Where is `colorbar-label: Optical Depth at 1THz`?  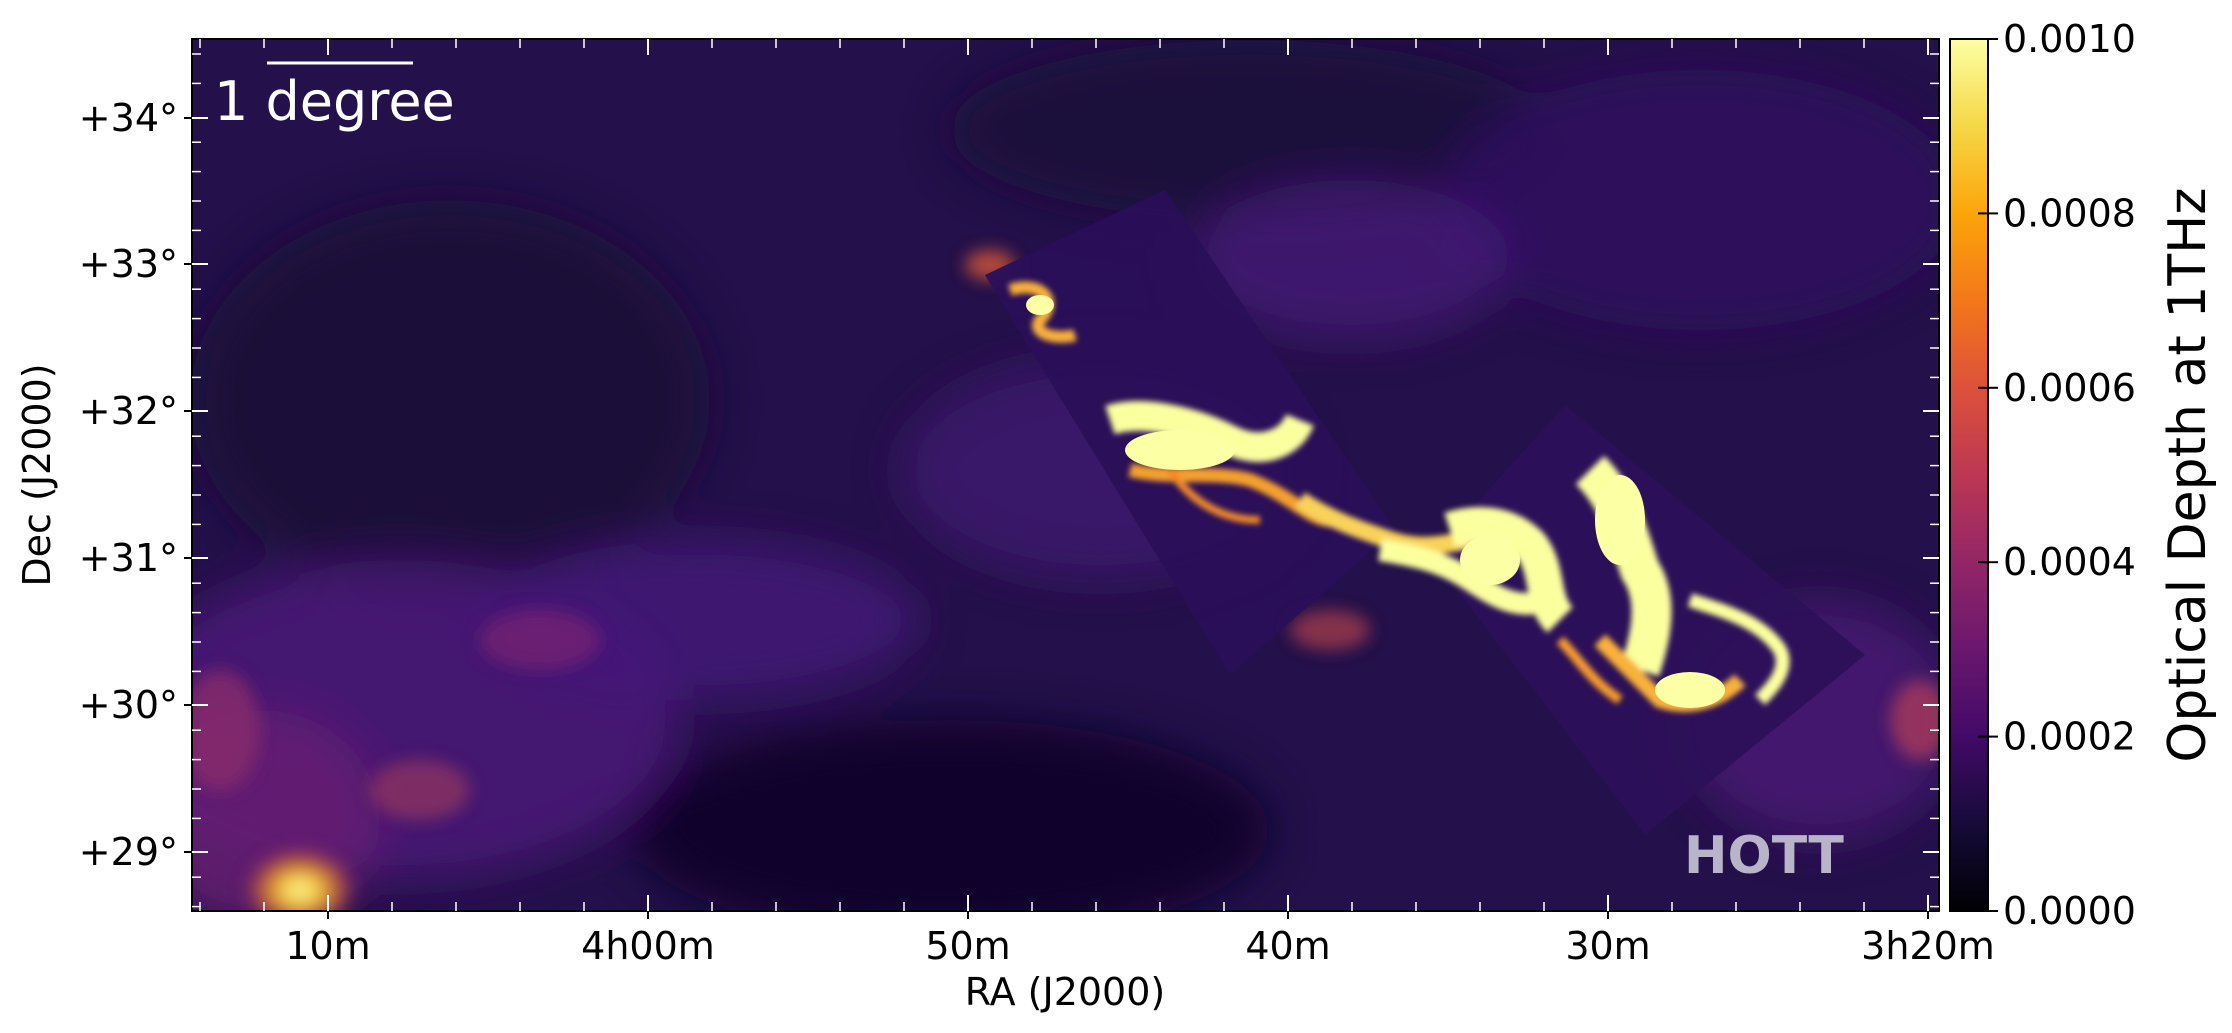
colorbar-label: Optical Depth at 1THz is located at coordinates (2188, 474).